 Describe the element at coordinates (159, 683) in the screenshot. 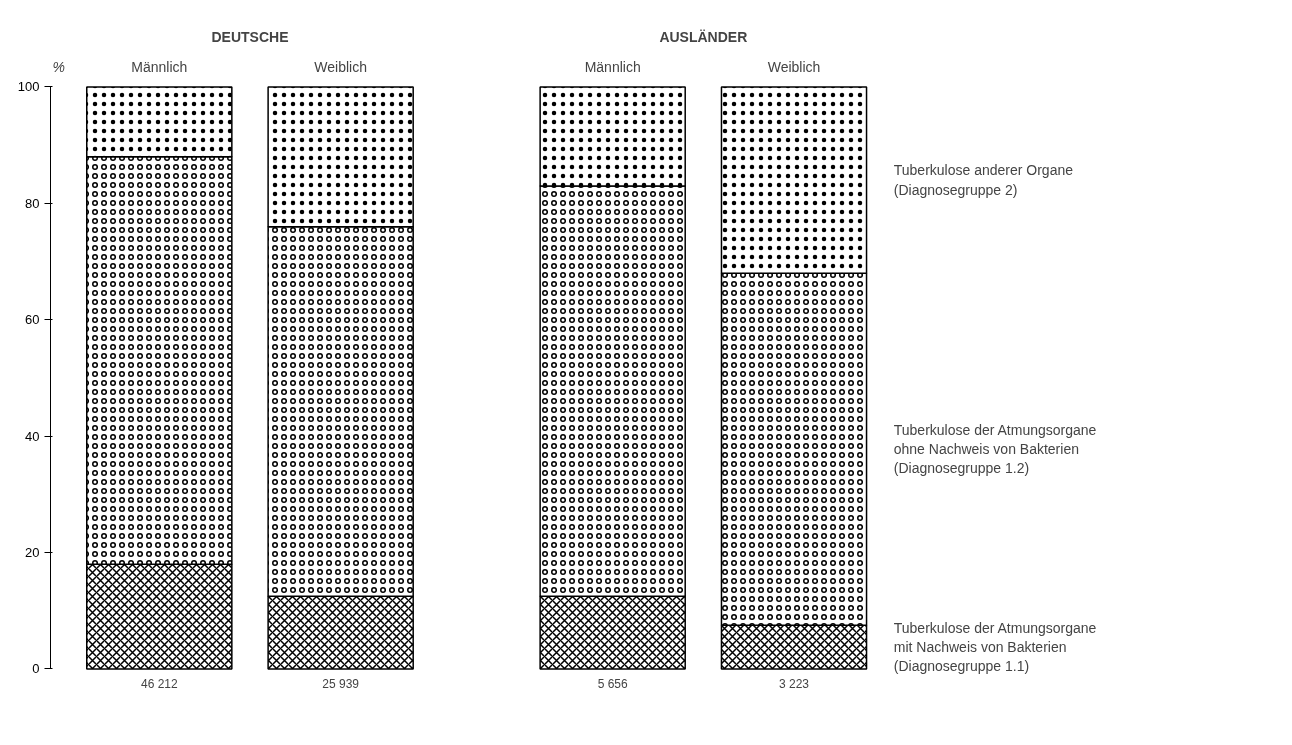

I see `text: 46 212` at that location.